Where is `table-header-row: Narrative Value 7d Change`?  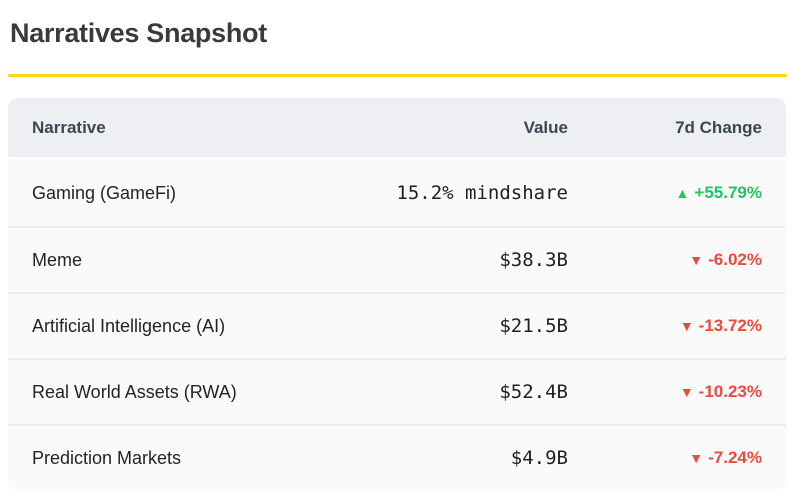
table-header-row: Narrative Value 7d Change is located at coordinates (397, 127).